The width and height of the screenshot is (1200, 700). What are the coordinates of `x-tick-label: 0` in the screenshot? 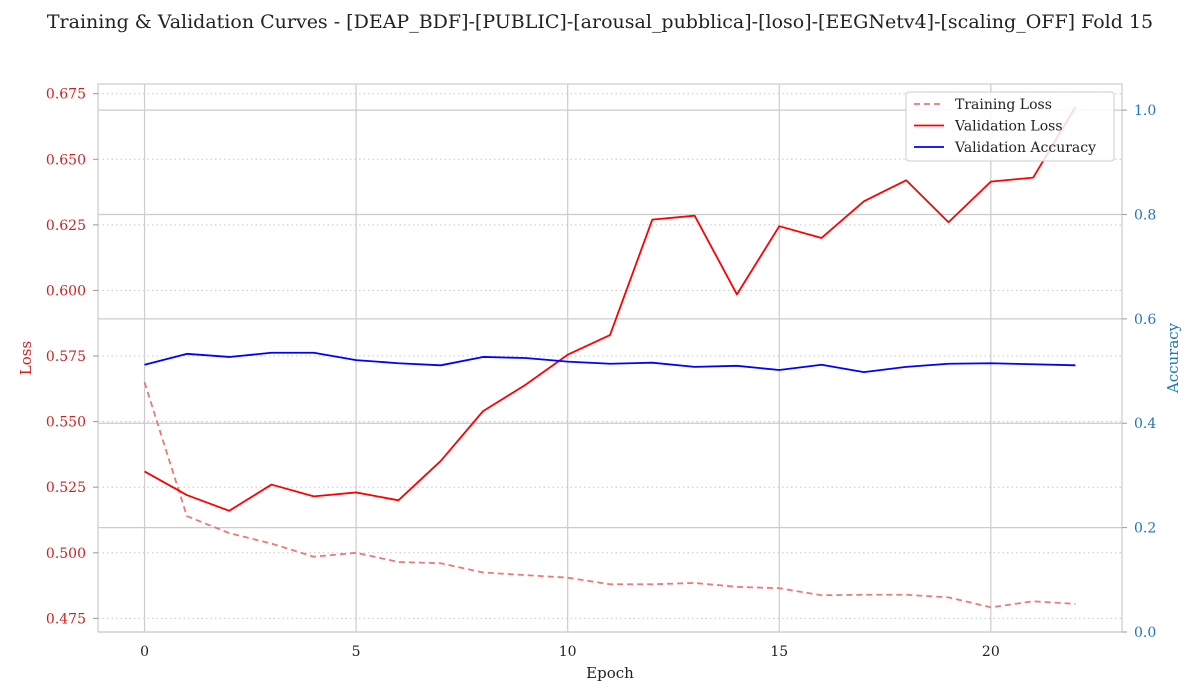 It's located at (144, 652).